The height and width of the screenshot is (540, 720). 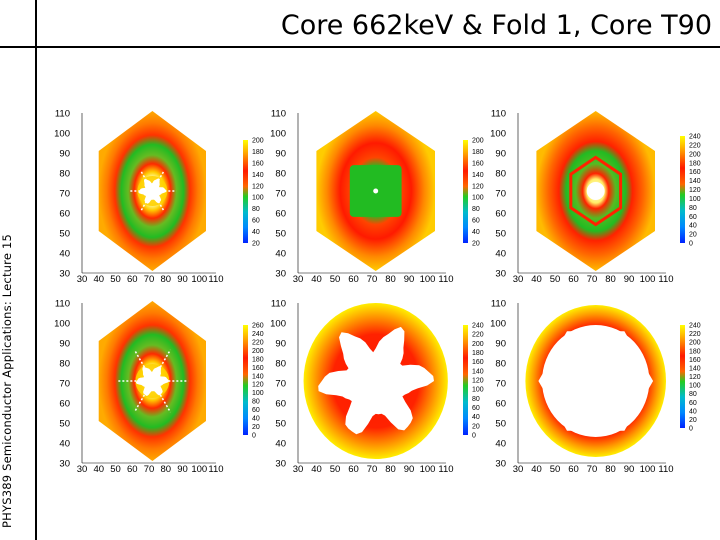 I want to click on slide-title: Core 662keV & Fold 1, Core T90, so click(x=496, y=25).